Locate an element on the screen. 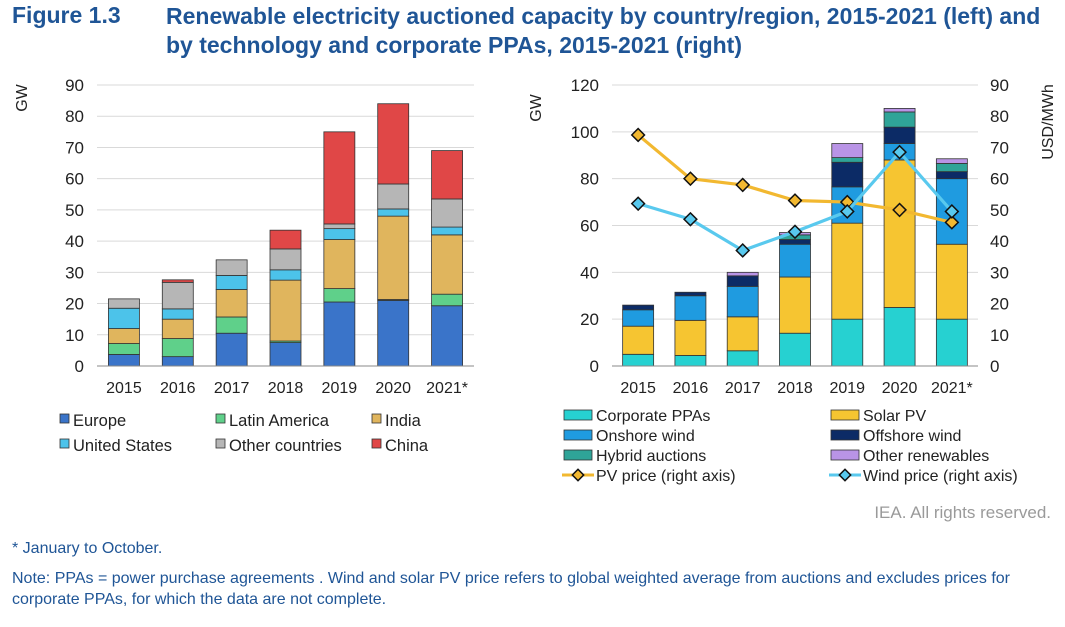  marker-pv-price-right-axis-2018 is located at coordinates (795, 200).